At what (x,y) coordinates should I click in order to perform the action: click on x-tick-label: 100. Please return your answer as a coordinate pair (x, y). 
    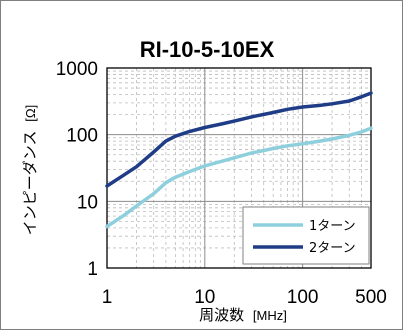
    Looking at the image, I should click on (303, 297).